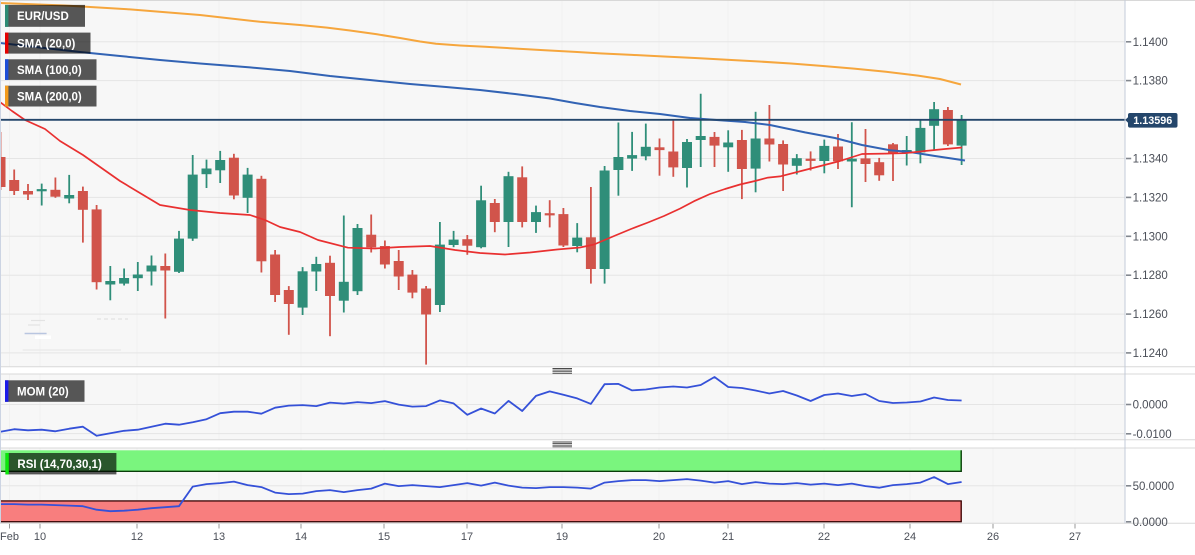 The width and height of the screenshot is (1195, 555). I want to click on svg-text: 21, so click(728, 537).